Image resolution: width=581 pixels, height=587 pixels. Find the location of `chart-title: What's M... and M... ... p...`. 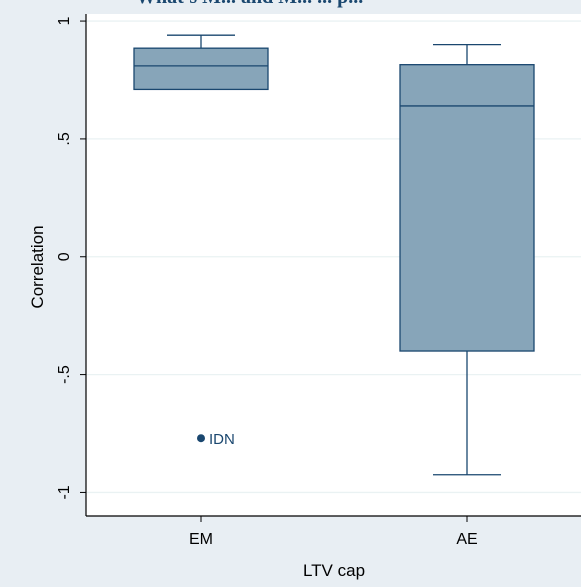

chart-title: What's M... and M... ... p... is located at coordinates (249, 4).